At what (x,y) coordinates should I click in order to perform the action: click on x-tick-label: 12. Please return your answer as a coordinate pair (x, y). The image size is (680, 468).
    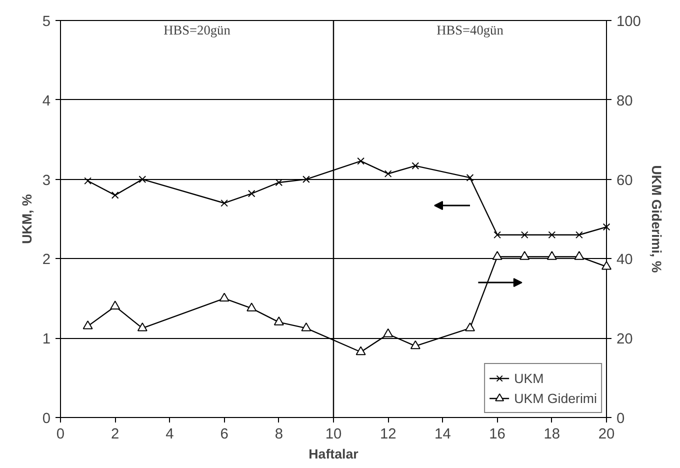
    Looking at the image, I should click on (388, 434).